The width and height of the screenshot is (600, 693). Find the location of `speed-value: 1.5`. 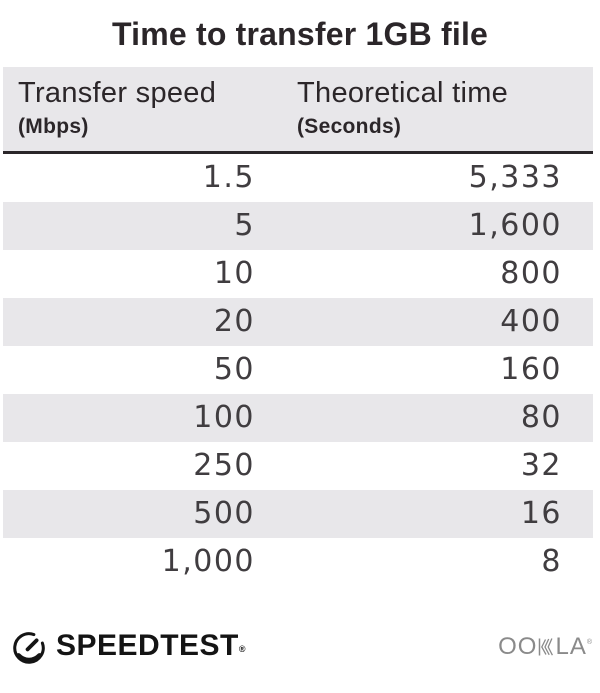

speed-value: 1.5 is located at coordinates (228, 177).